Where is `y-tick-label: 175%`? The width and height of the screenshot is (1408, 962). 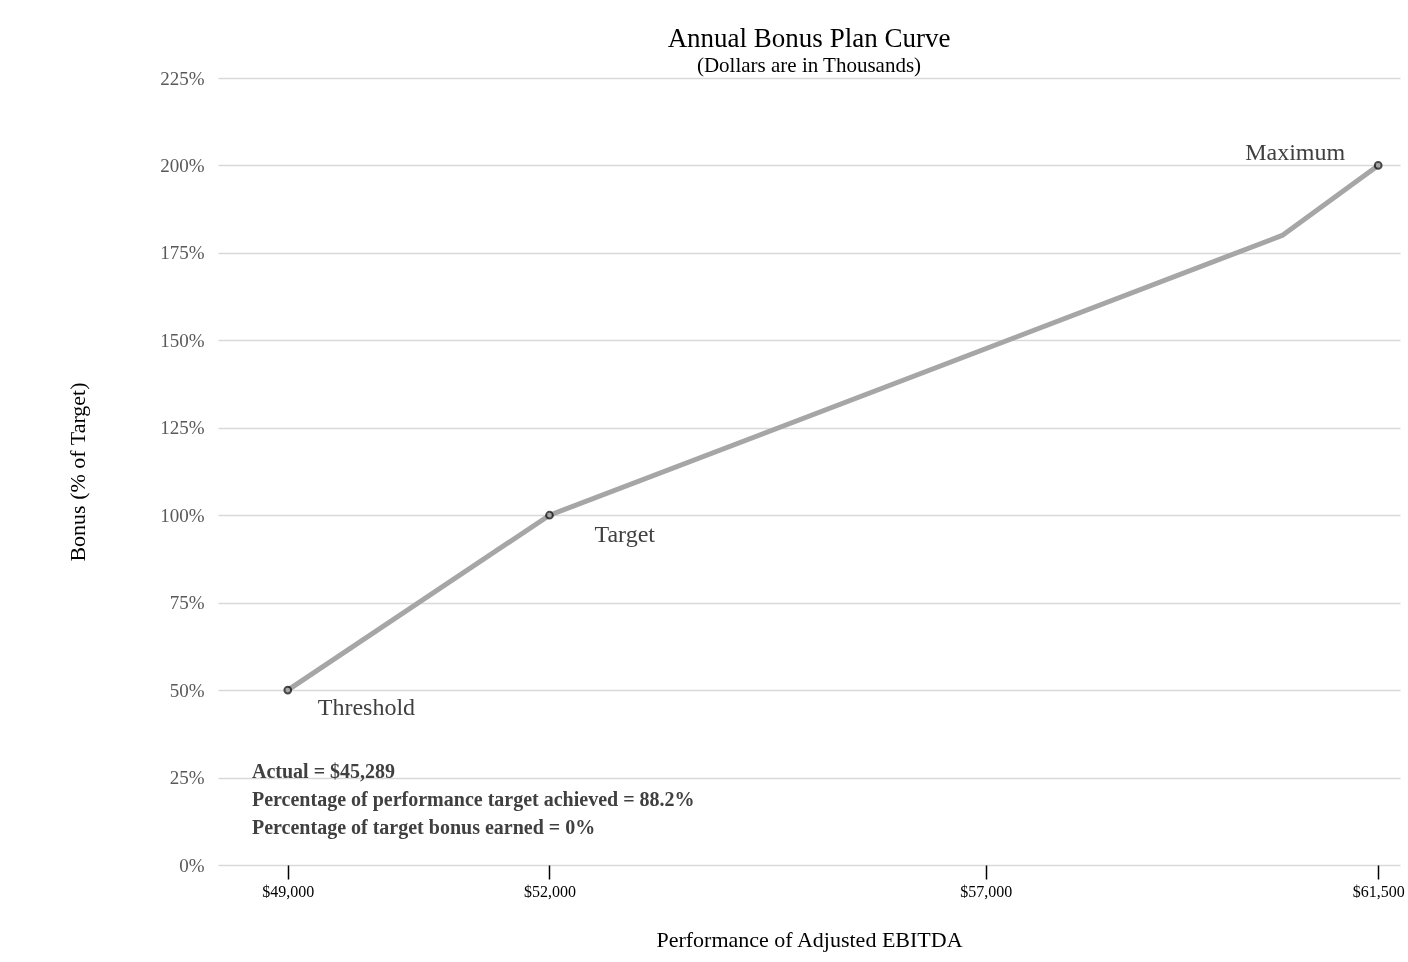 y-tick-label: 175% is located at coordinates (182, 253).